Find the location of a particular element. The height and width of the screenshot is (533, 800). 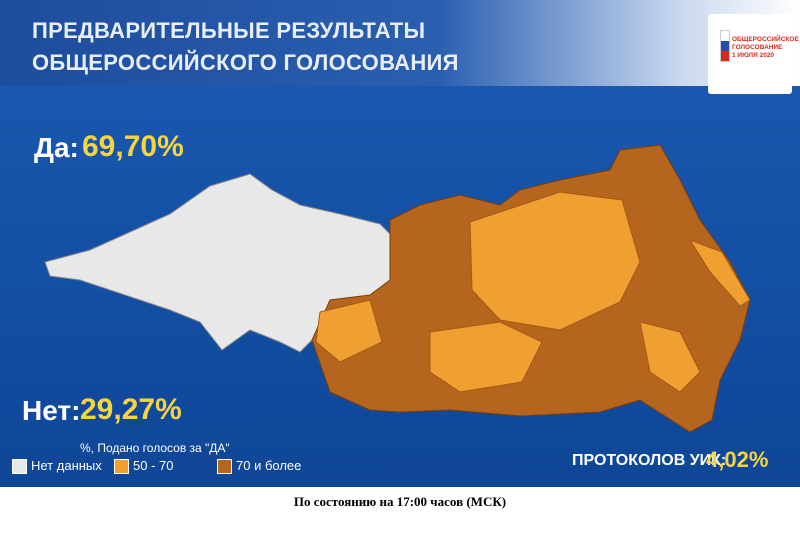

title: ОБЩЕРОССИЙСКОГО ГОЛОСОВАНИЯ is located at coordinates (245, 62).